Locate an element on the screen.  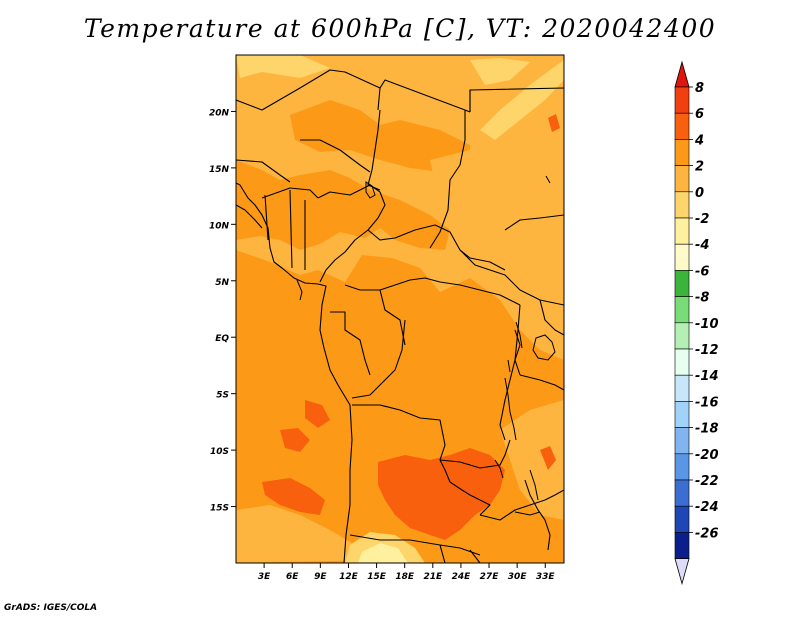
field-region-4-6-sw2 is located at coordinates (295, 440).